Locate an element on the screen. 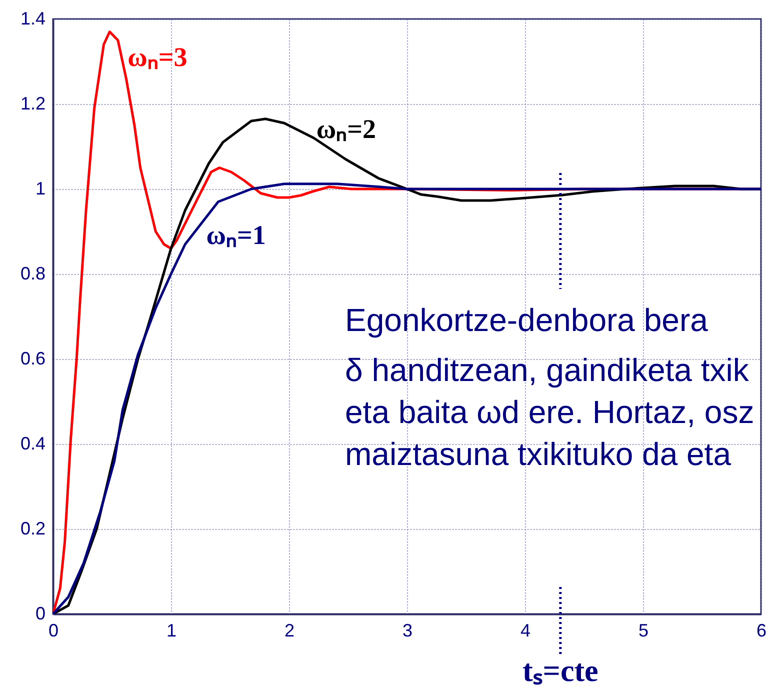 This screenshot has width=773, height=690. y-tick-label: 0.8 is located at coordinates (33, 274).